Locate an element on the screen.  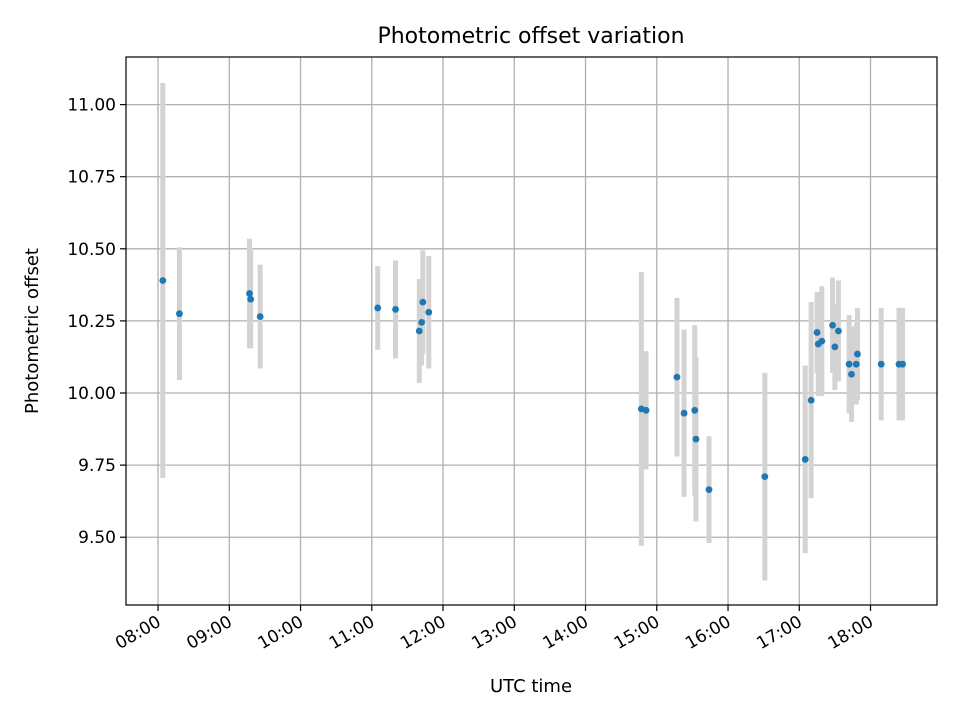
y-tick-label: 9.50 is located at coordinates (97, 538).